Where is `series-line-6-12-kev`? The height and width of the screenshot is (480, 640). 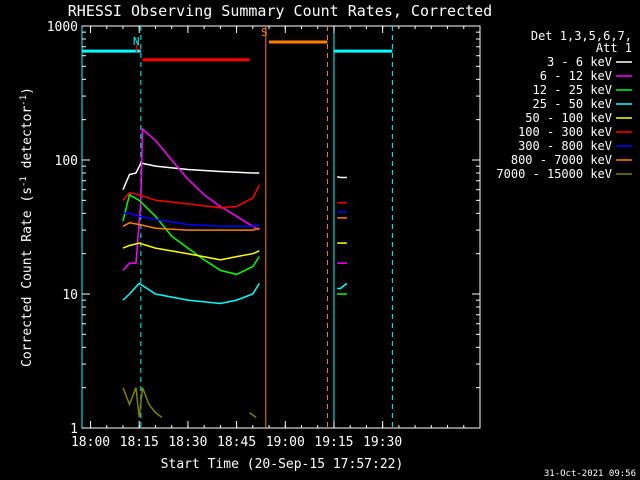 series-line-6-12-kev is located at coordinates (191, 199).